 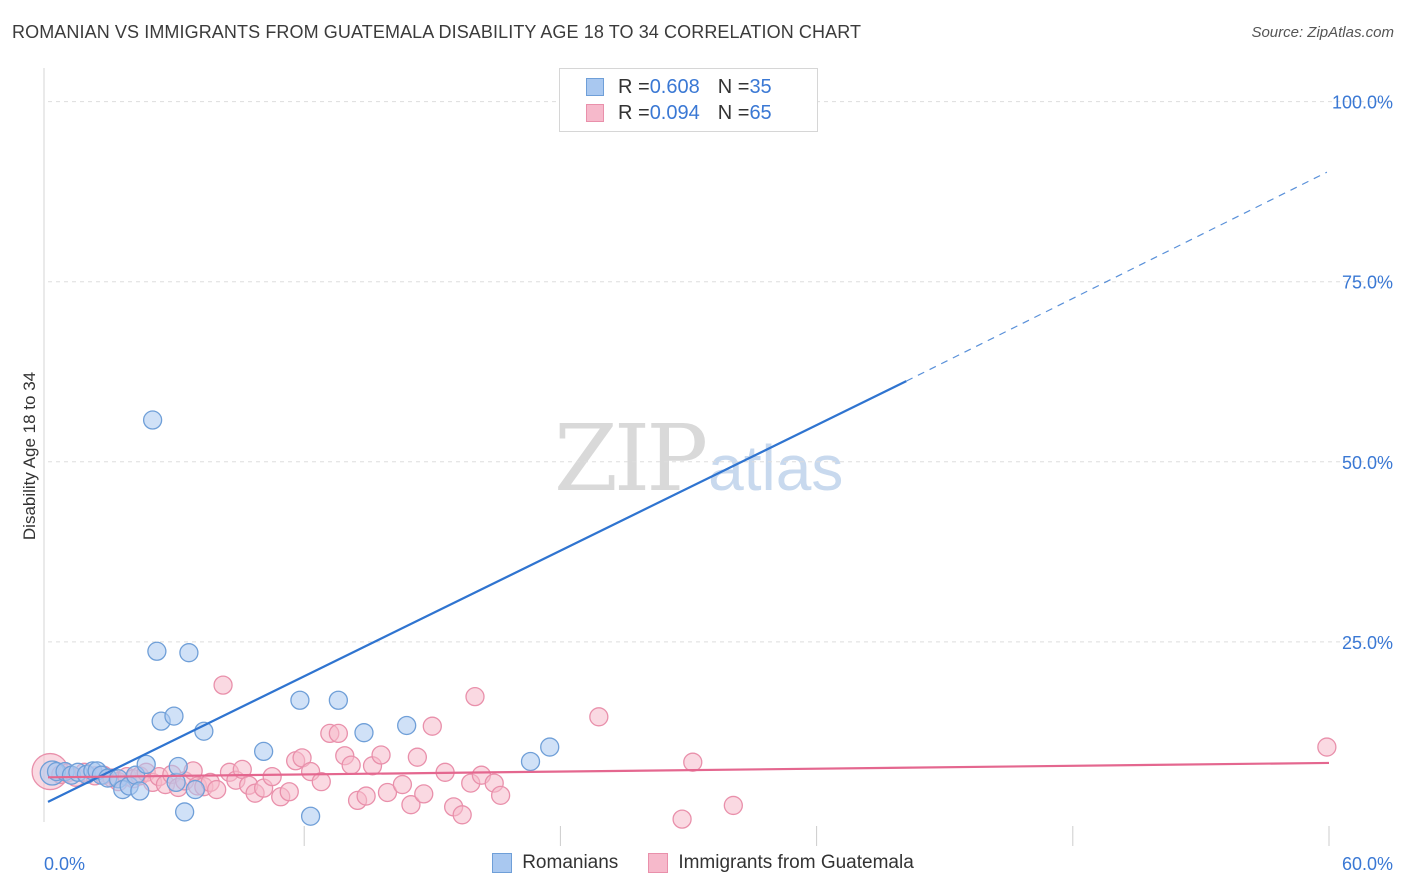 I want to click on stats-legend: R = 0.608 N = 35 R = 0.094 N = 65, so click(x=688, y=100).